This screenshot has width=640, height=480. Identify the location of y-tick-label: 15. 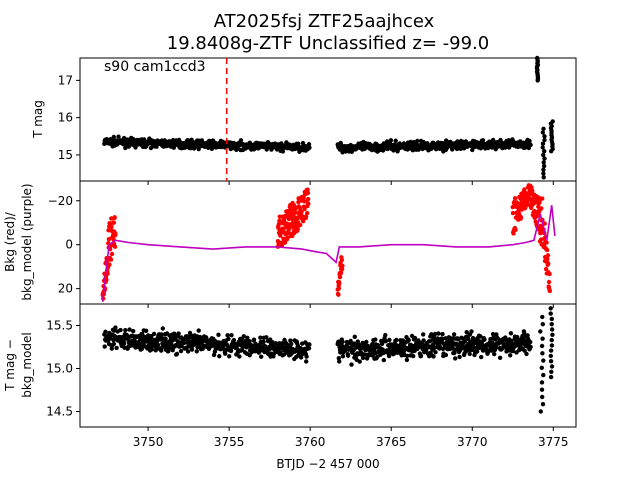
(65, 155).